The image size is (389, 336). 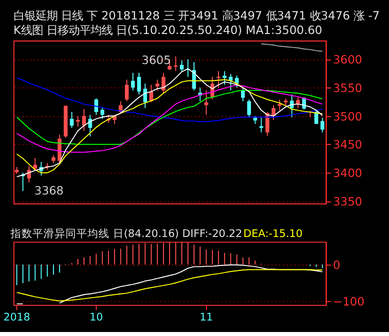 I want to click on chart-subtitle: DEA:-15.10, so click(x=273, y=234).